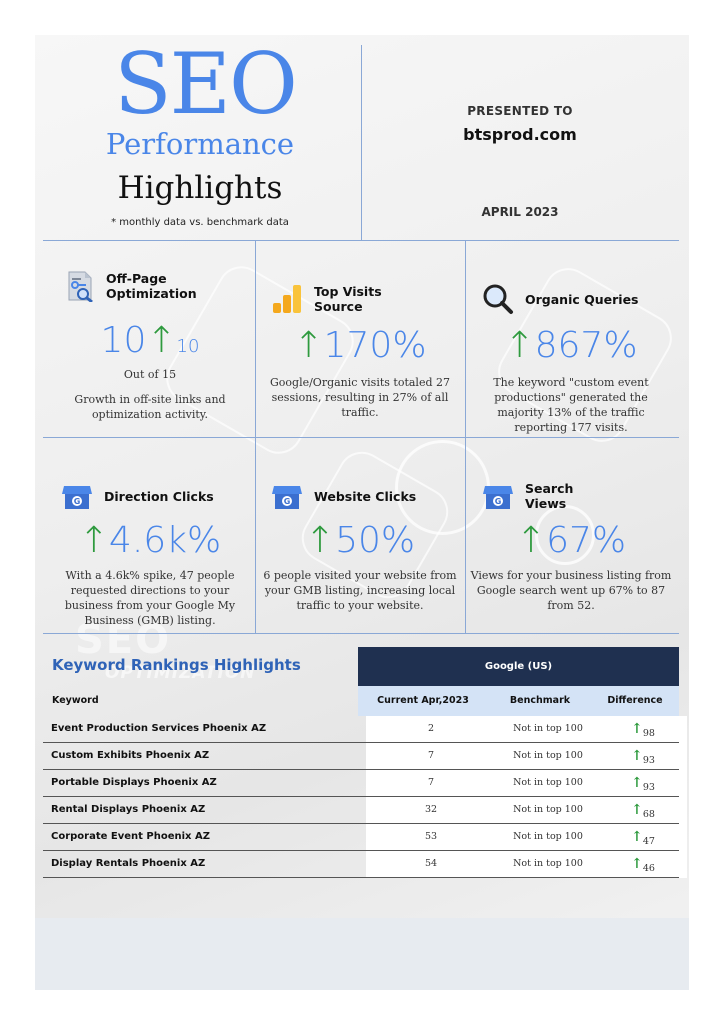 Image resolution: width=724 pixels, height=1024 pixels. What do you see at coordinates (423, 700) in the screenshot?
I see `column-header-current: Current Apr,2023` at bounding box center [423, 700].